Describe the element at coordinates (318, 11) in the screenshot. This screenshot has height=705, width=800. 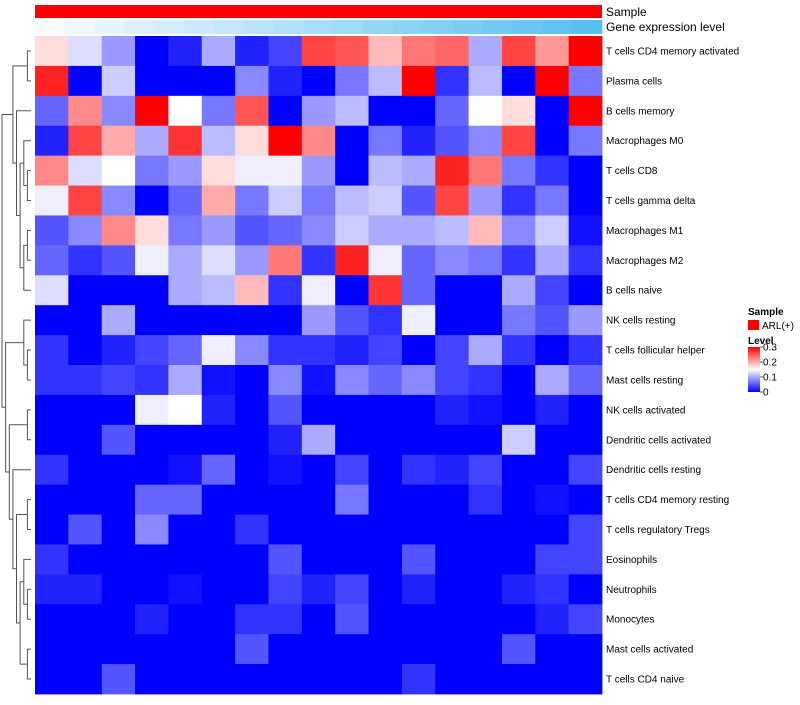
I see `sample-annotation-bar` at that location.